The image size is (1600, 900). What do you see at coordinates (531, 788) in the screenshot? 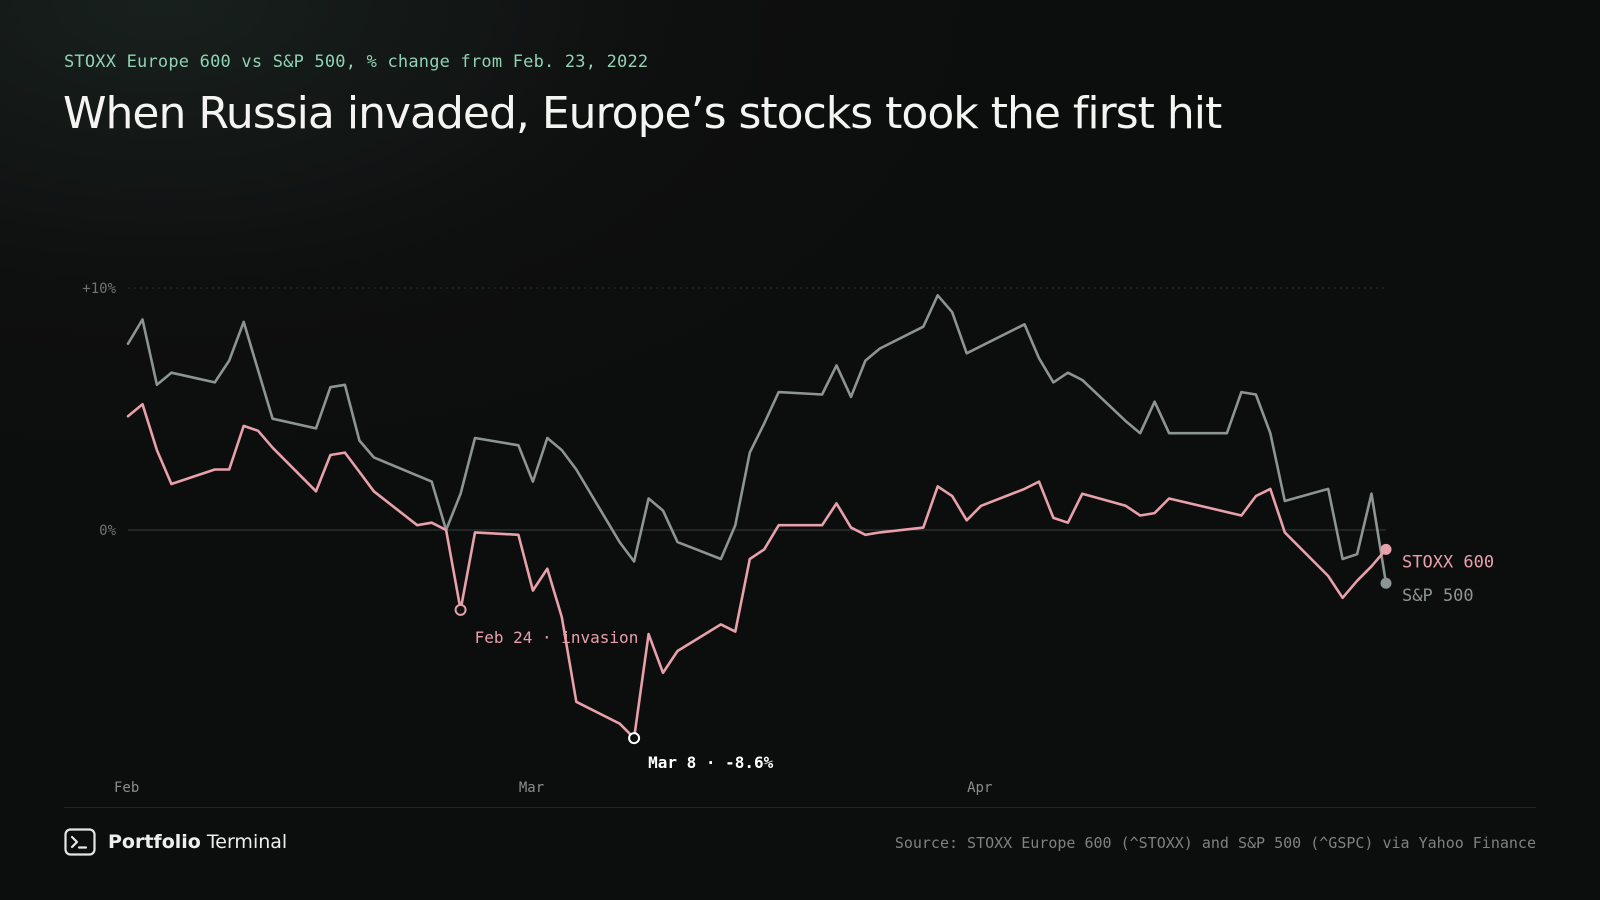
I see `x-tick-label: Mar` at bounding box center [531, 788].